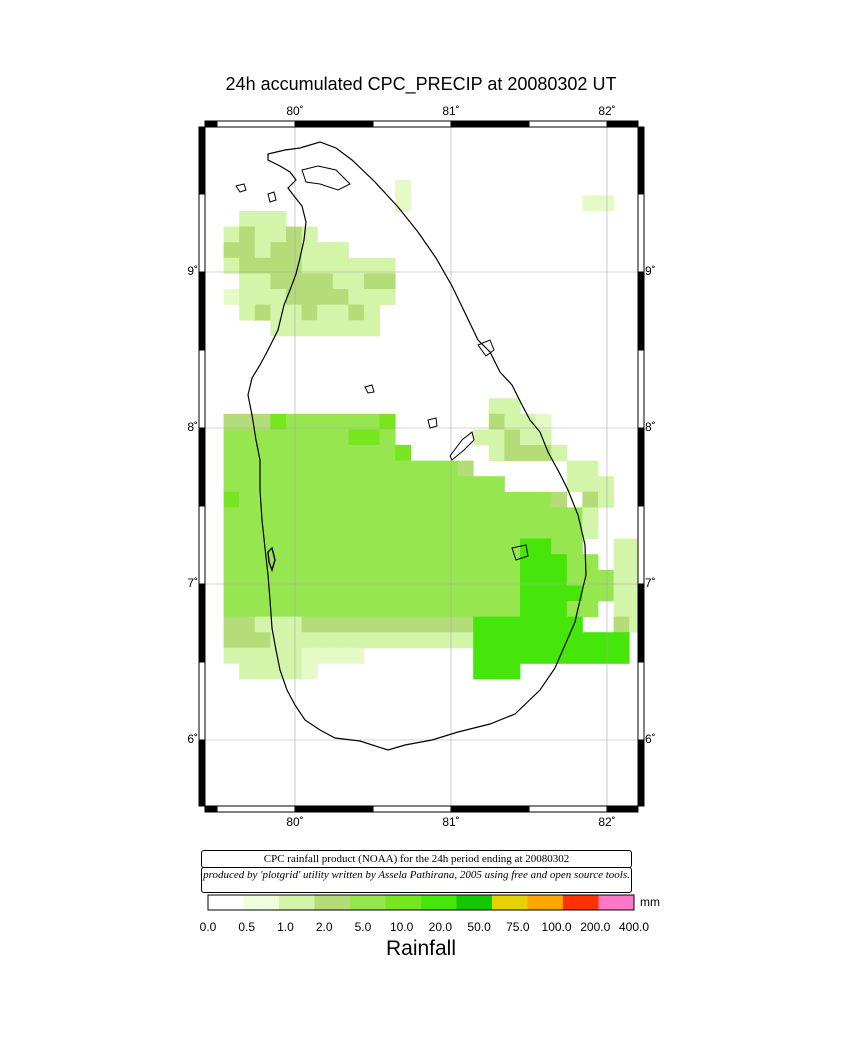 This screenshot has width=842, height=1063. I want to click on tick-label: 9˚, so click(192, 271).